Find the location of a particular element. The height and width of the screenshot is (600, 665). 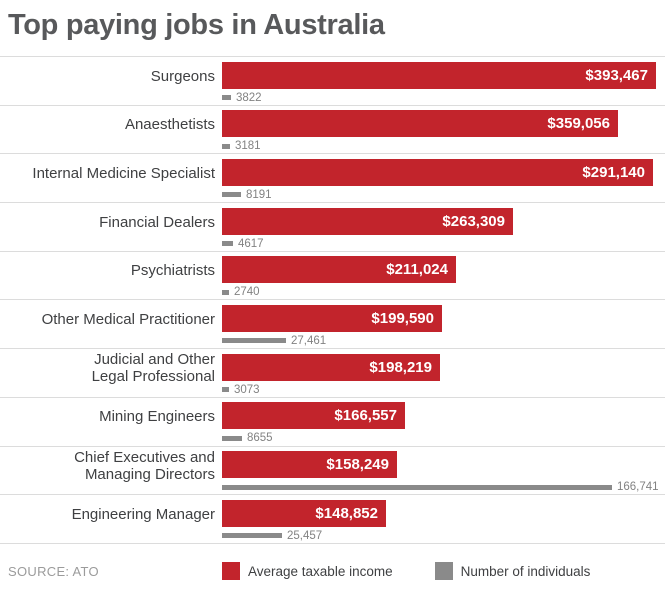

count-value-label: 3181 is located at coordinates (248, 146).